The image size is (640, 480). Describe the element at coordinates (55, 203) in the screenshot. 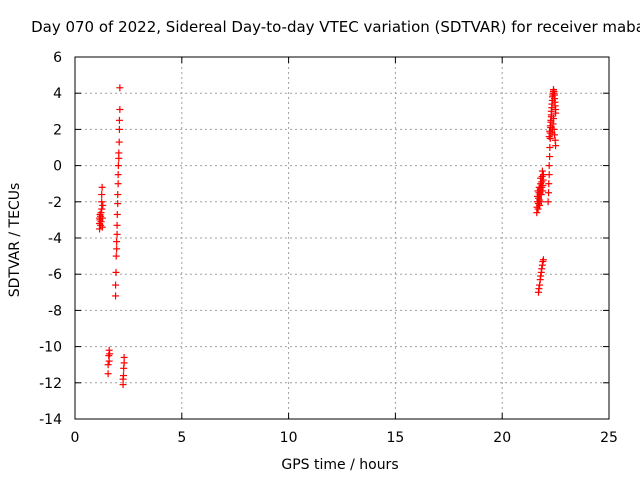

I see `y-tick-label: -2` at that location.